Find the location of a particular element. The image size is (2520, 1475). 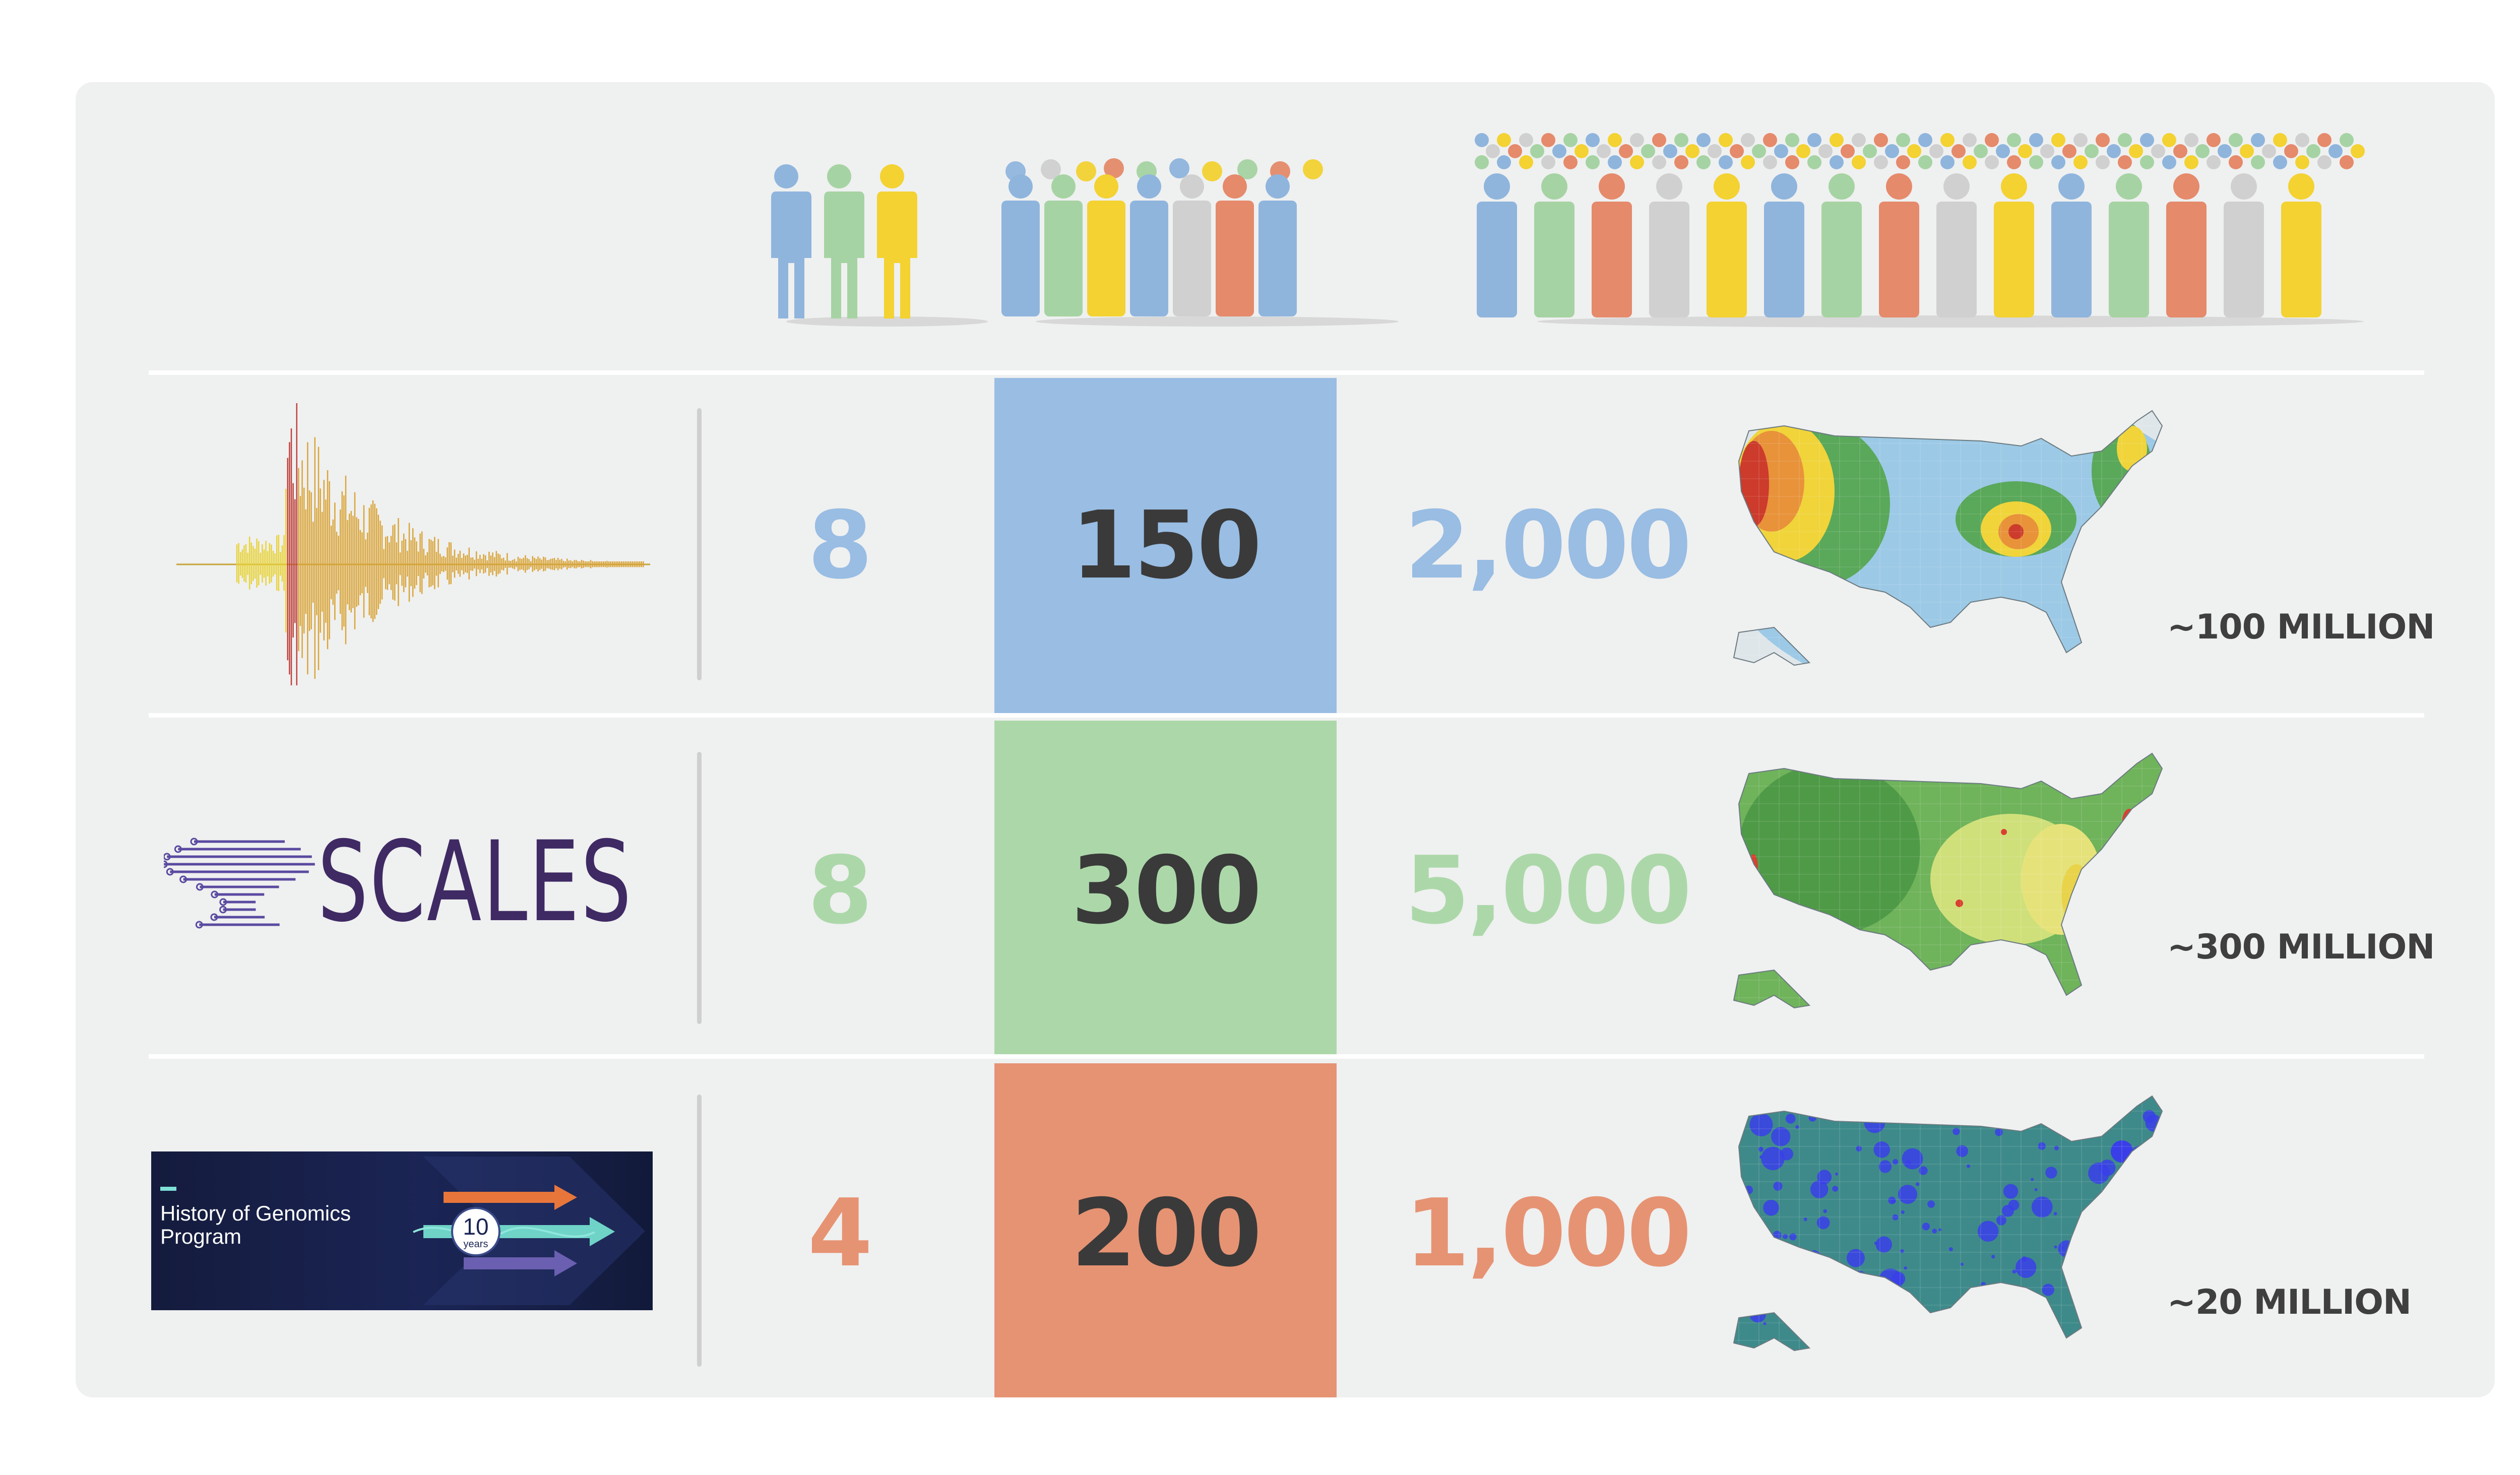

scales-logo-text: SCALES is located at coordinates (475, 881).